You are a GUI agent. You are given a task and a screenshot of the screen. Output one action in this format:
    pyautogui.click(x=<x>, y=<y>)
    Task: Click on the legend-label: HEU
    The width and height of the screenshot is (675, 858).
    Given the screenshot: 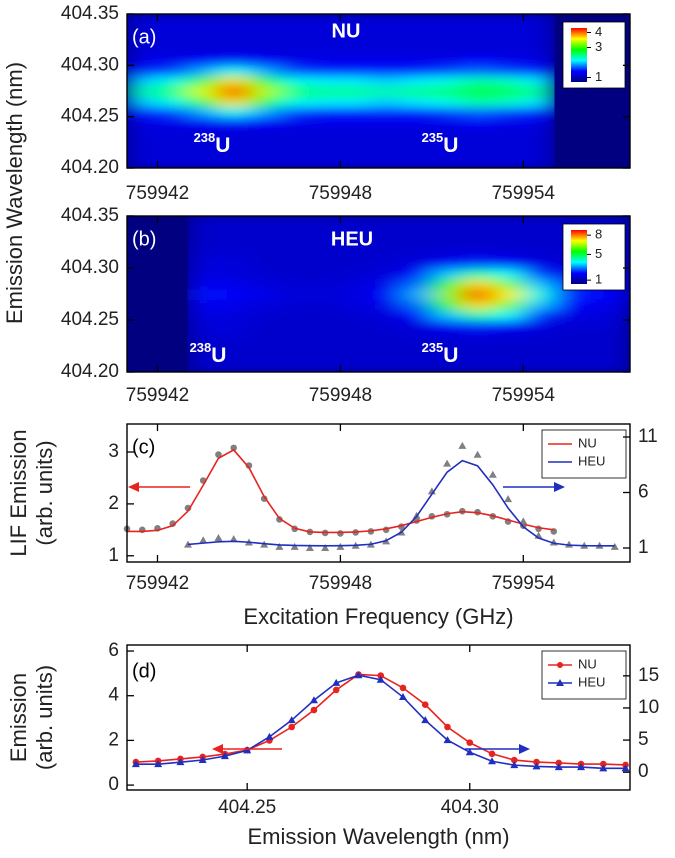 What is the action you would take?
    pyautogui.click(x=591, y=460)
    